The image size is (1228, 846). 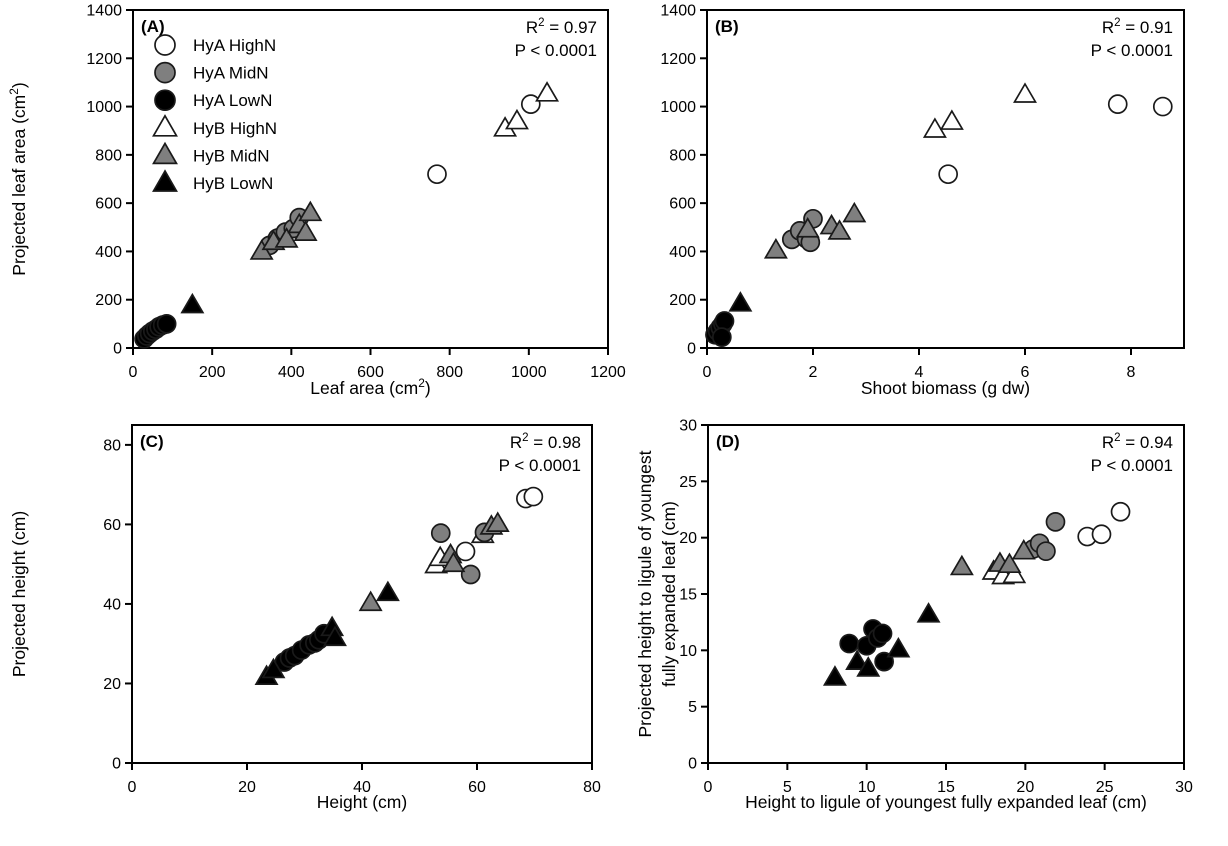 I want to click on legend-item: HyA HighN, so click(x=215, y=45).